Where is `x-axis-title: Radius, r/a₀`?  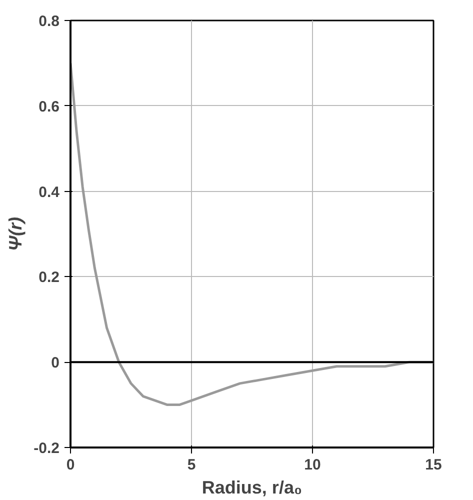 x-axis-title: Radius, r/a₀ is located at coordinates (252, 488).